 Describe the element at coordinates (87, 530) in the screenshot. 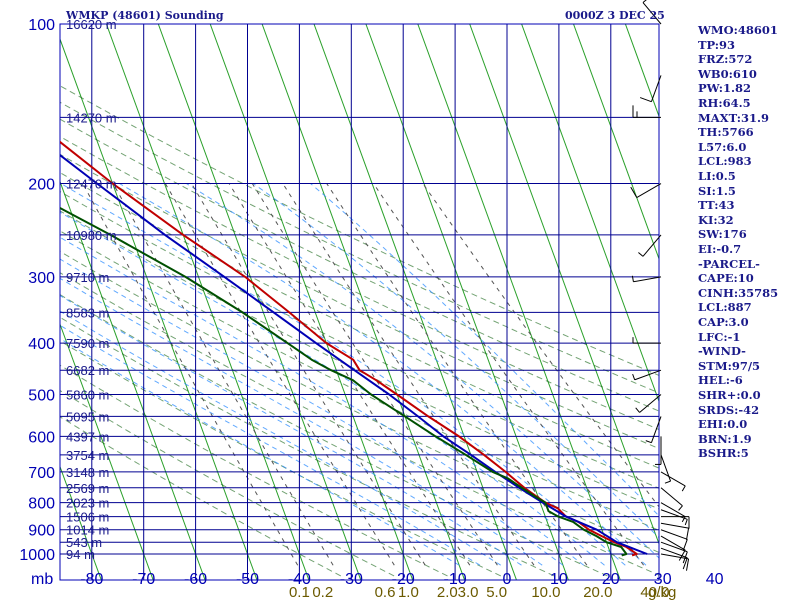

I see `height-label: 1014 m` at that location.